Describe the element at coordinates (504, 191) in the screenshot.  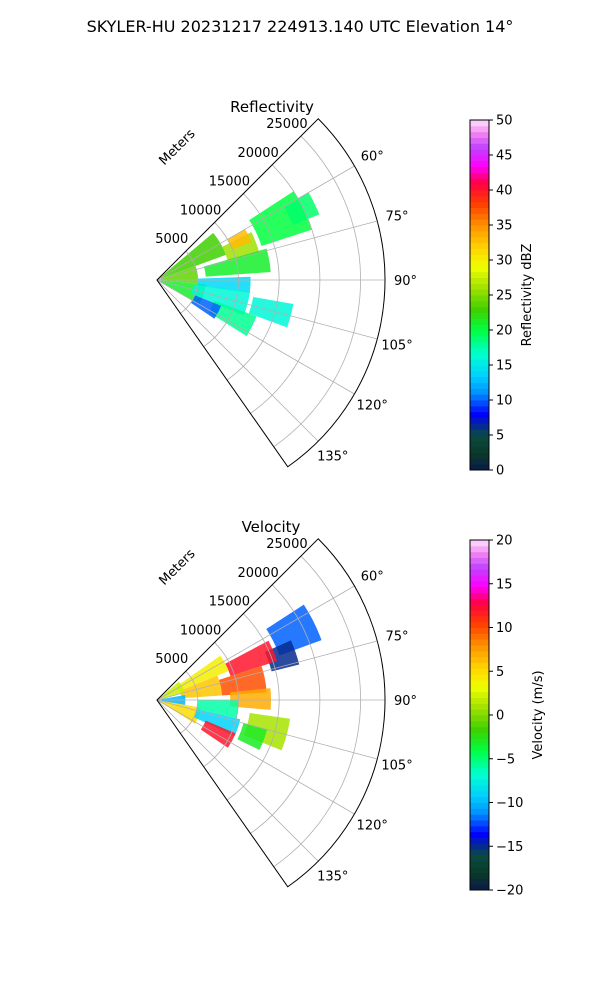
I see `colorbar-tick-label: 40` at that location.